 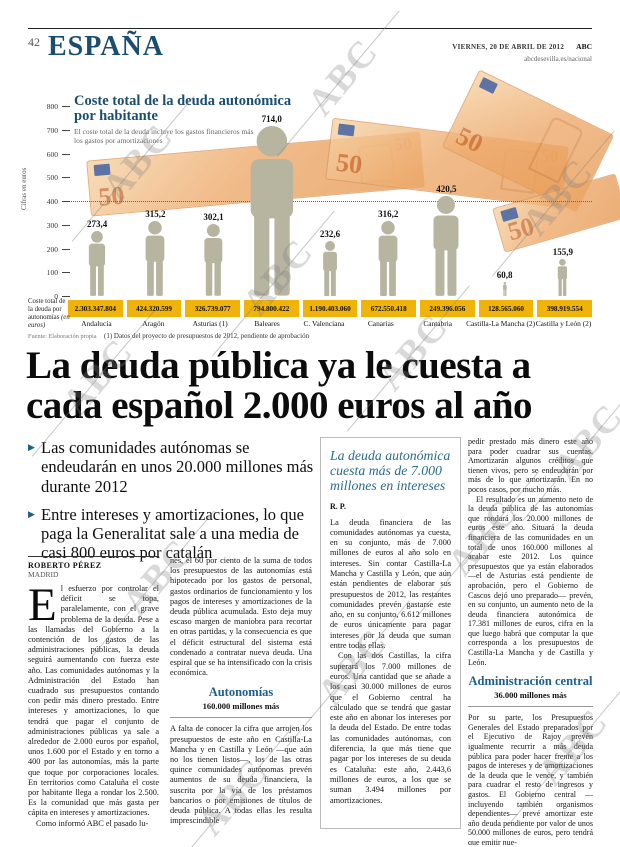 I want to click on category-label: Asturias (1), so click(x=210, y=323).